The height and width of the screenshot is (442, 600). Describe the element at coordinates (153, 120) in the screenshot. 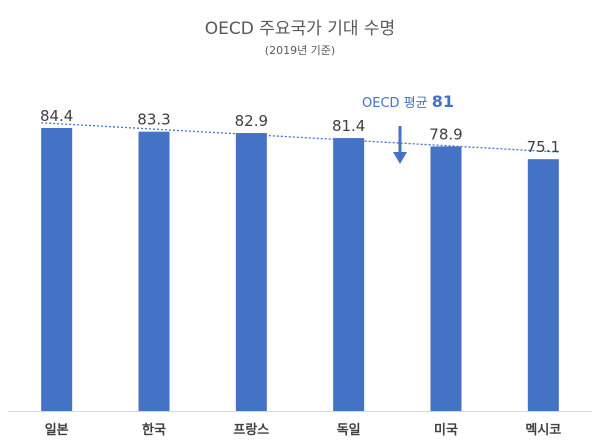

I see `data-label: 83.3` at that location.